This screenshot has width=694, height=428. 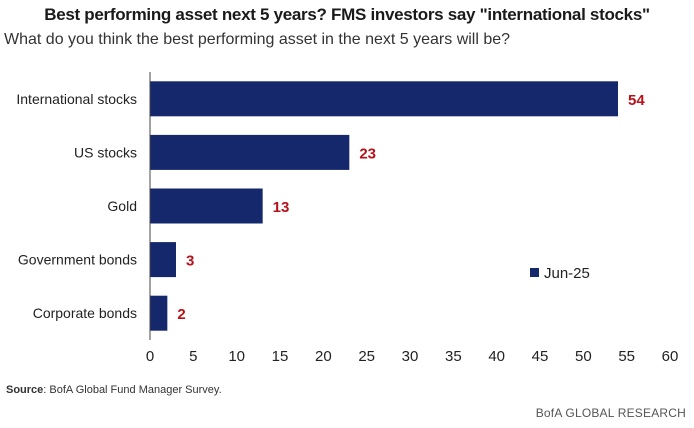 I want to click on legend: Jun-25, so click(x=560, y=273).